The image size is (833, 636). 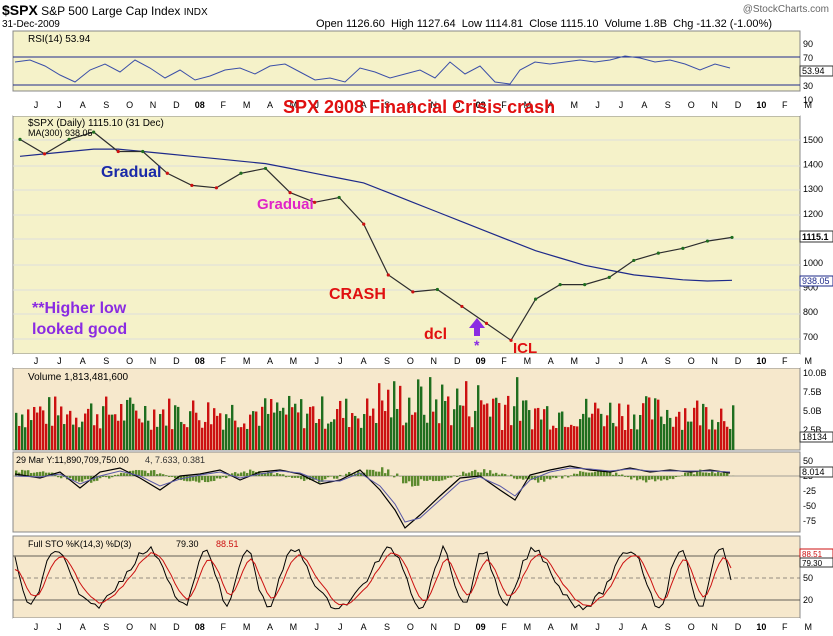 I want to click on month-label: 09, so click(x=481, y=627).